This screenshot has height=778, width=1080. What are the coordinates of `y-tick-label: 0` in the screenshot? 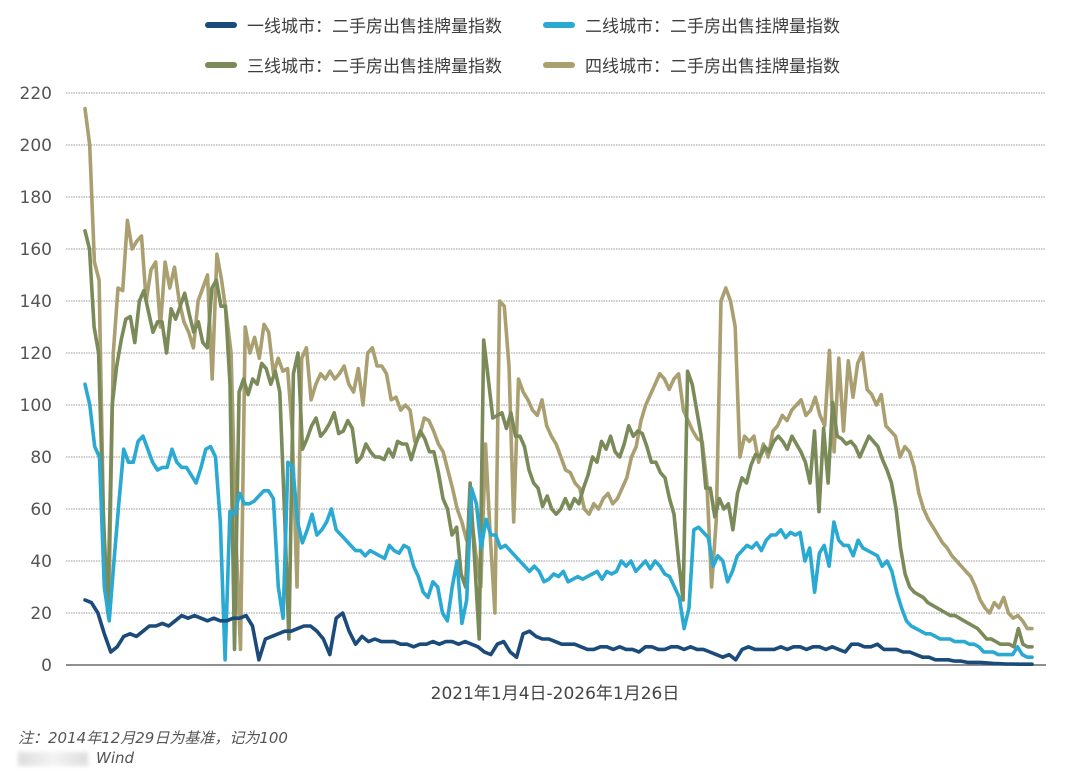 It's located at (46, 666).